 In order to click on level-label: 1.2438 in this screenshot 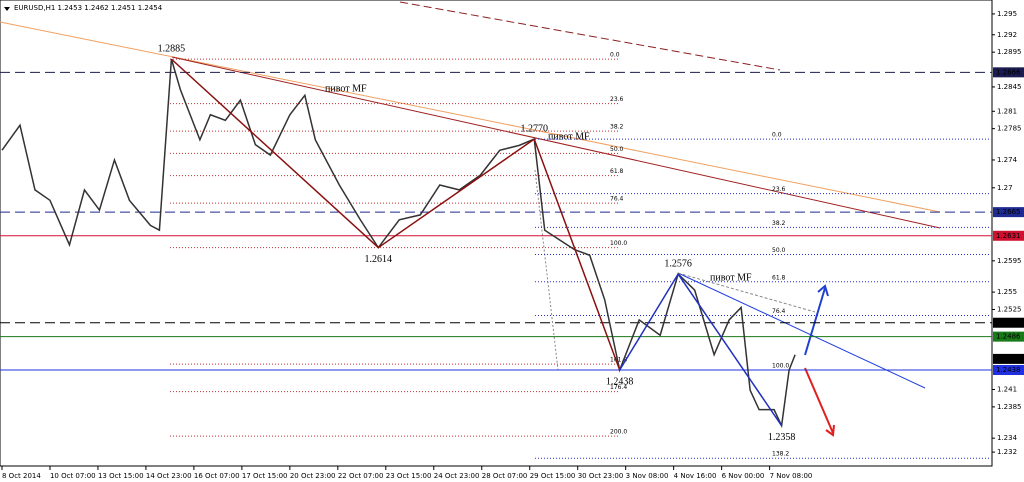, I will do `click(1008, 370)`.